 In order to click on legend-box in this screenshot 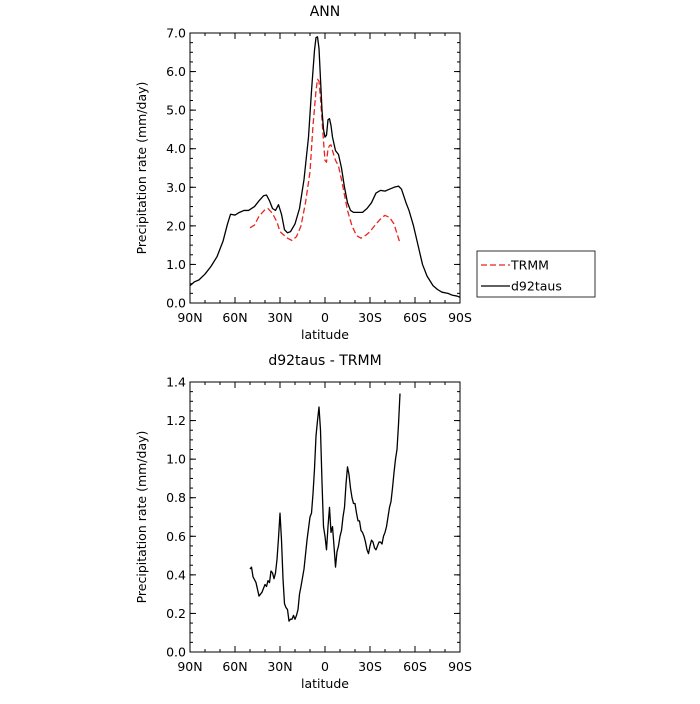, I will do `click(536, 274)`.